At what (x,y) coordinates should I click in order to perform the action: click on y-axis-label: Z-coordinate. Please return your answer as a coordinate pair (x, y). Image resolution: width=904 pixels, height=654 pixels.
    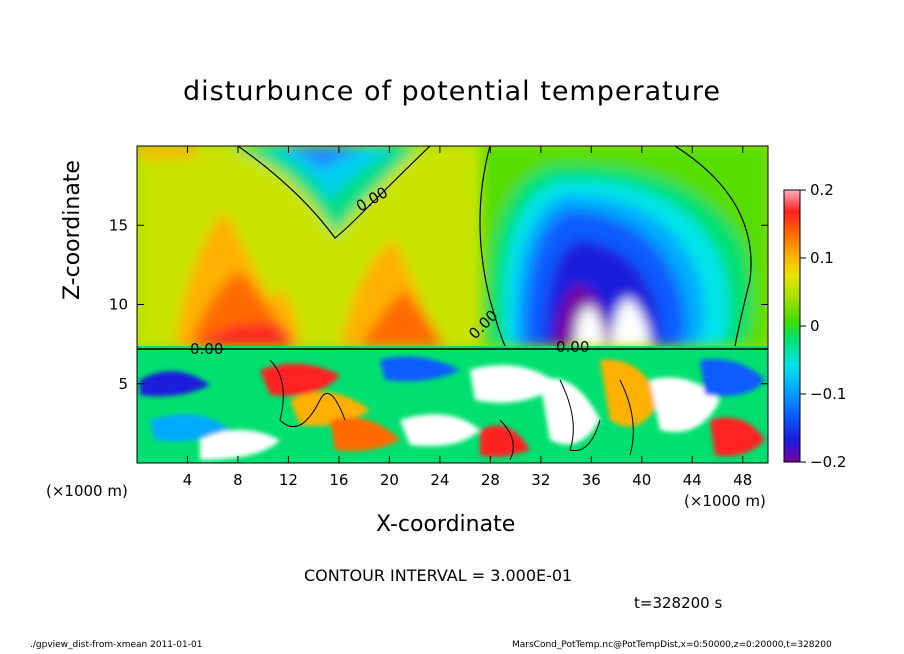
    Looking at the image, I should click on (72, 230).